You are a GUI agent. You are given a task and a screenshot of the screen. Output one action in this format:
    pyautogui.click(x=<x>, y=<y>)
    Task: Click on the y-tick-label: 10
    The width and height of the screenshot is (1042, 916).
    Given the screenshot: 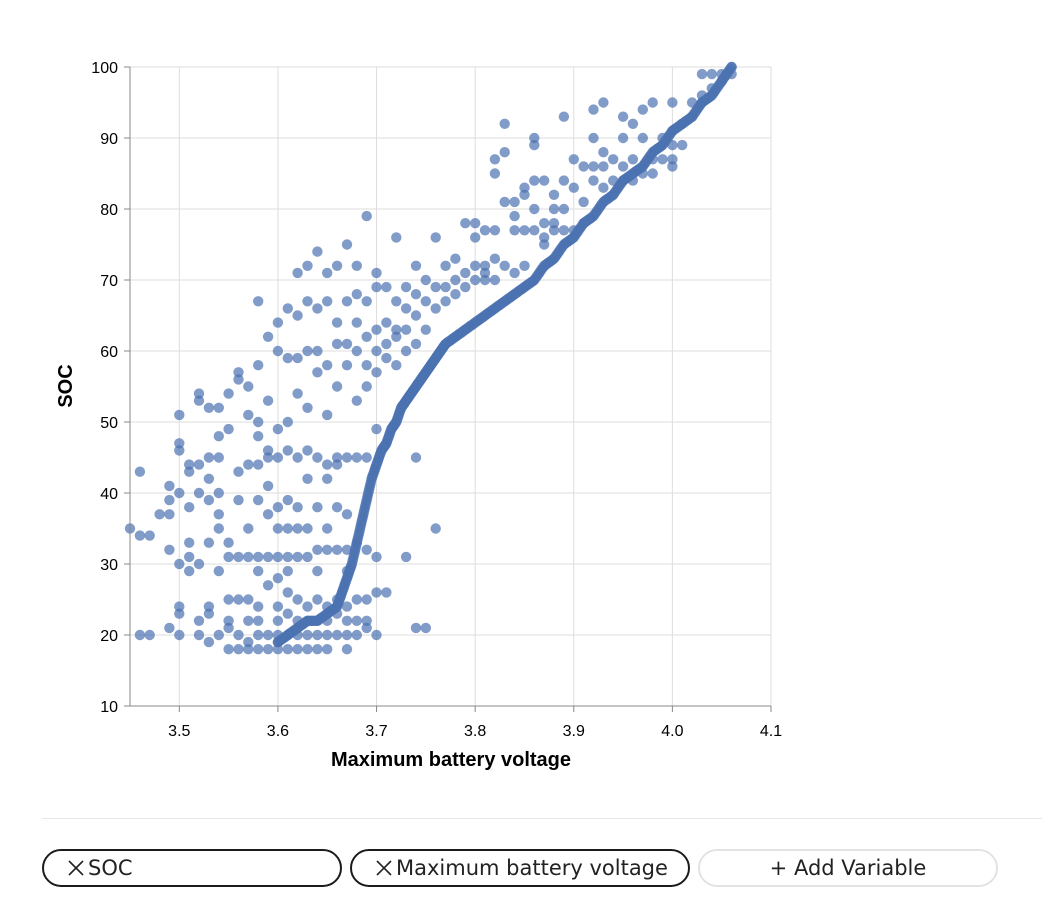 What is the action you would take?
    pyautogui.click(x=109, y=707)
    